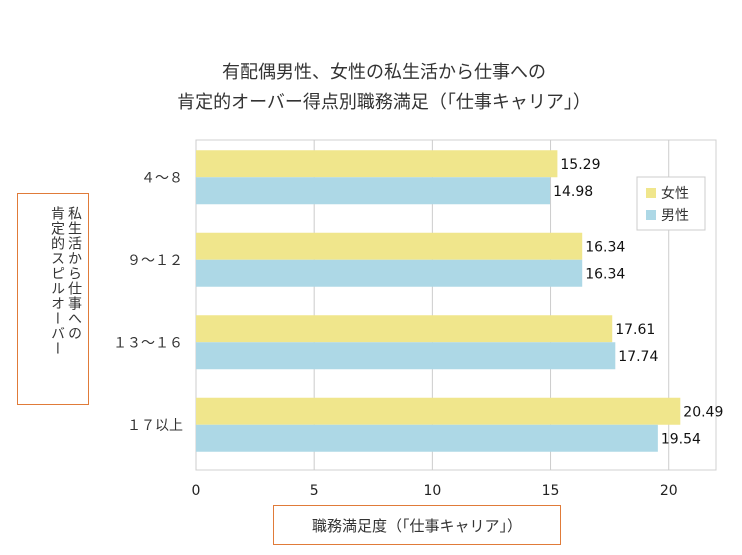 This screenshot has height=555, width=742. I want to click on category-label: １３～１６, so click(148, 343).